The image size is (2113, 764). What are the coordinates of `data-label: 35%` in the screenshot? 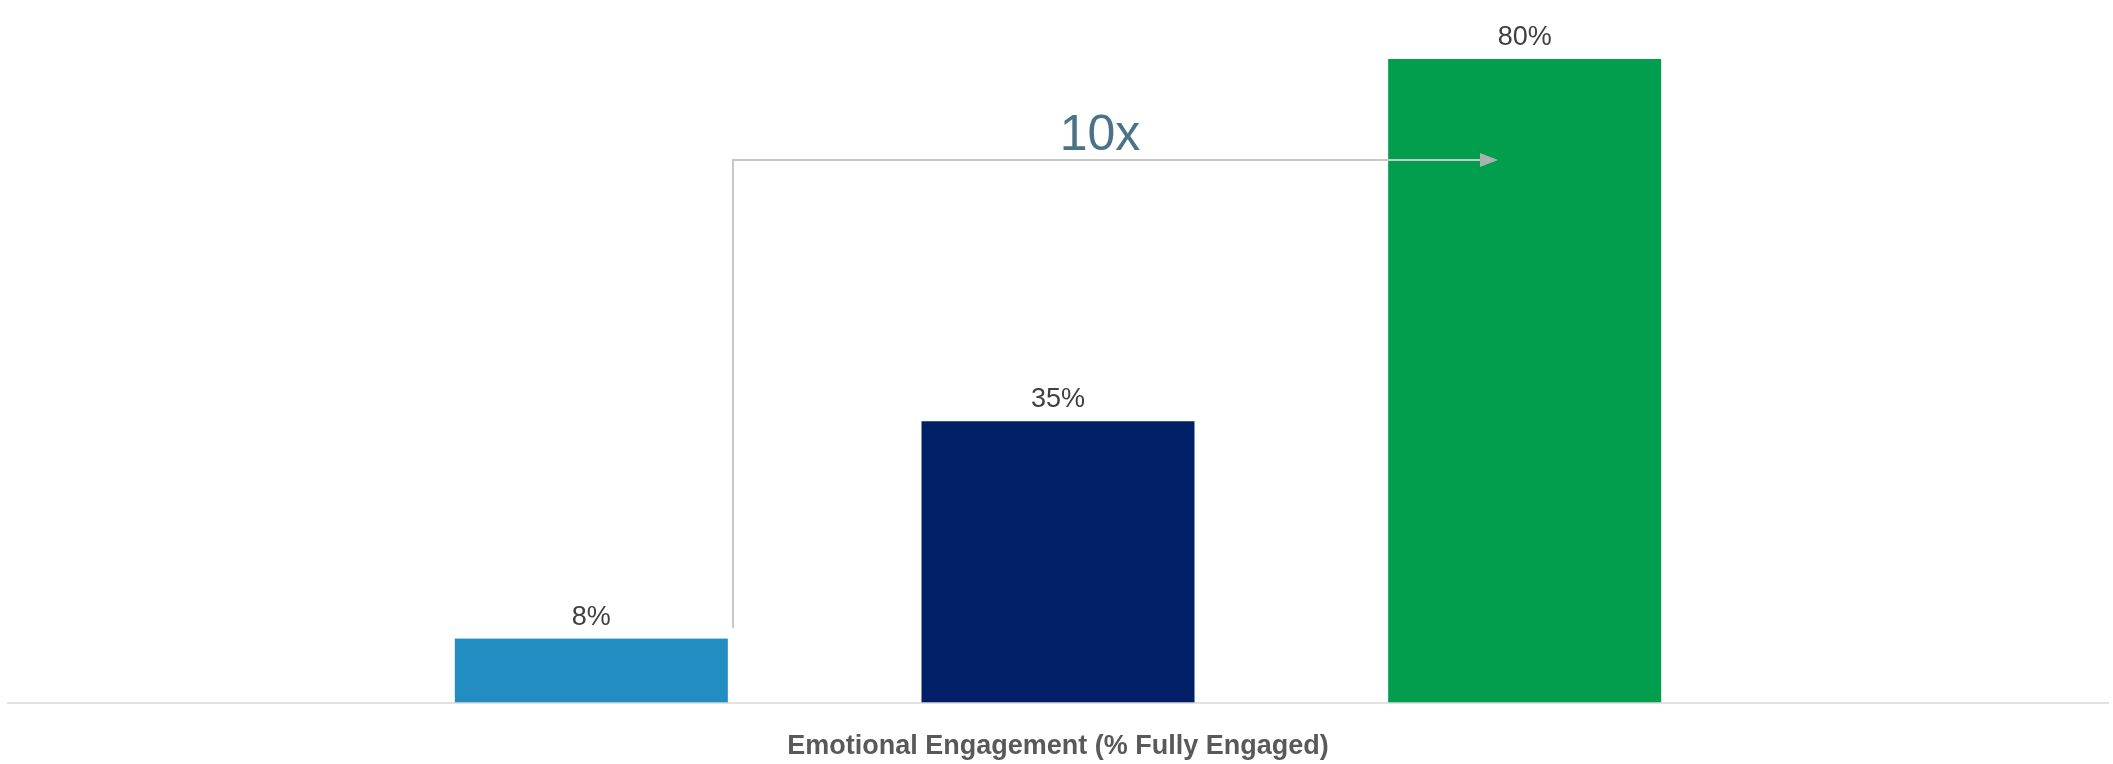 It's located at (1058, 398).